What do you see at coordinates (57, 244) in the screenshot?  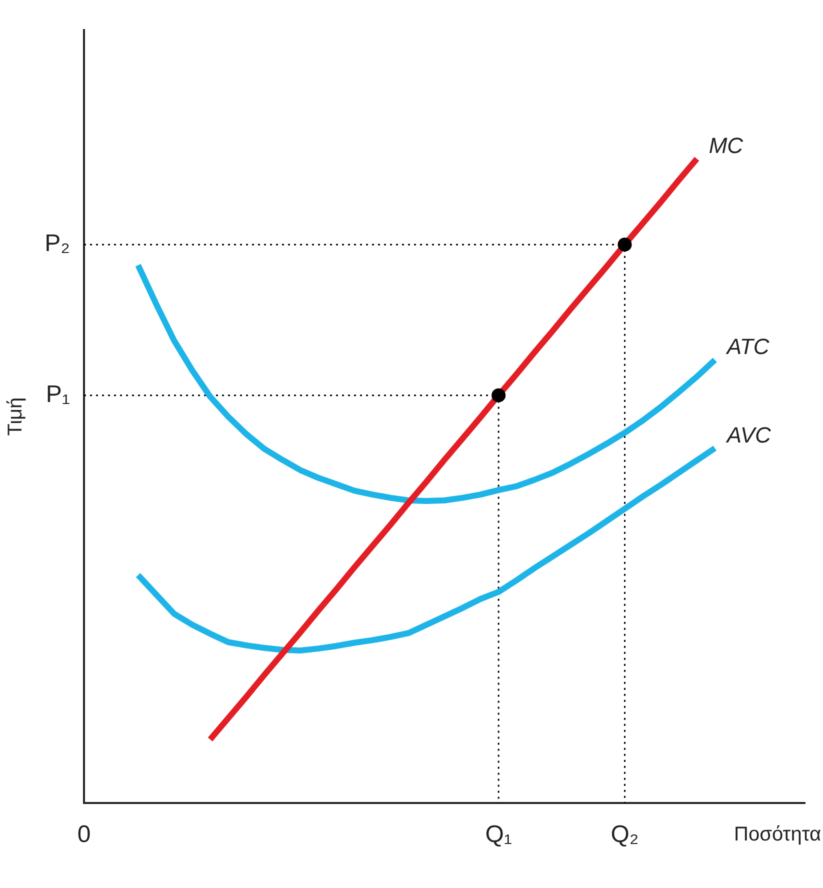 I see `text: P₂` at bounding box center [57, 244].